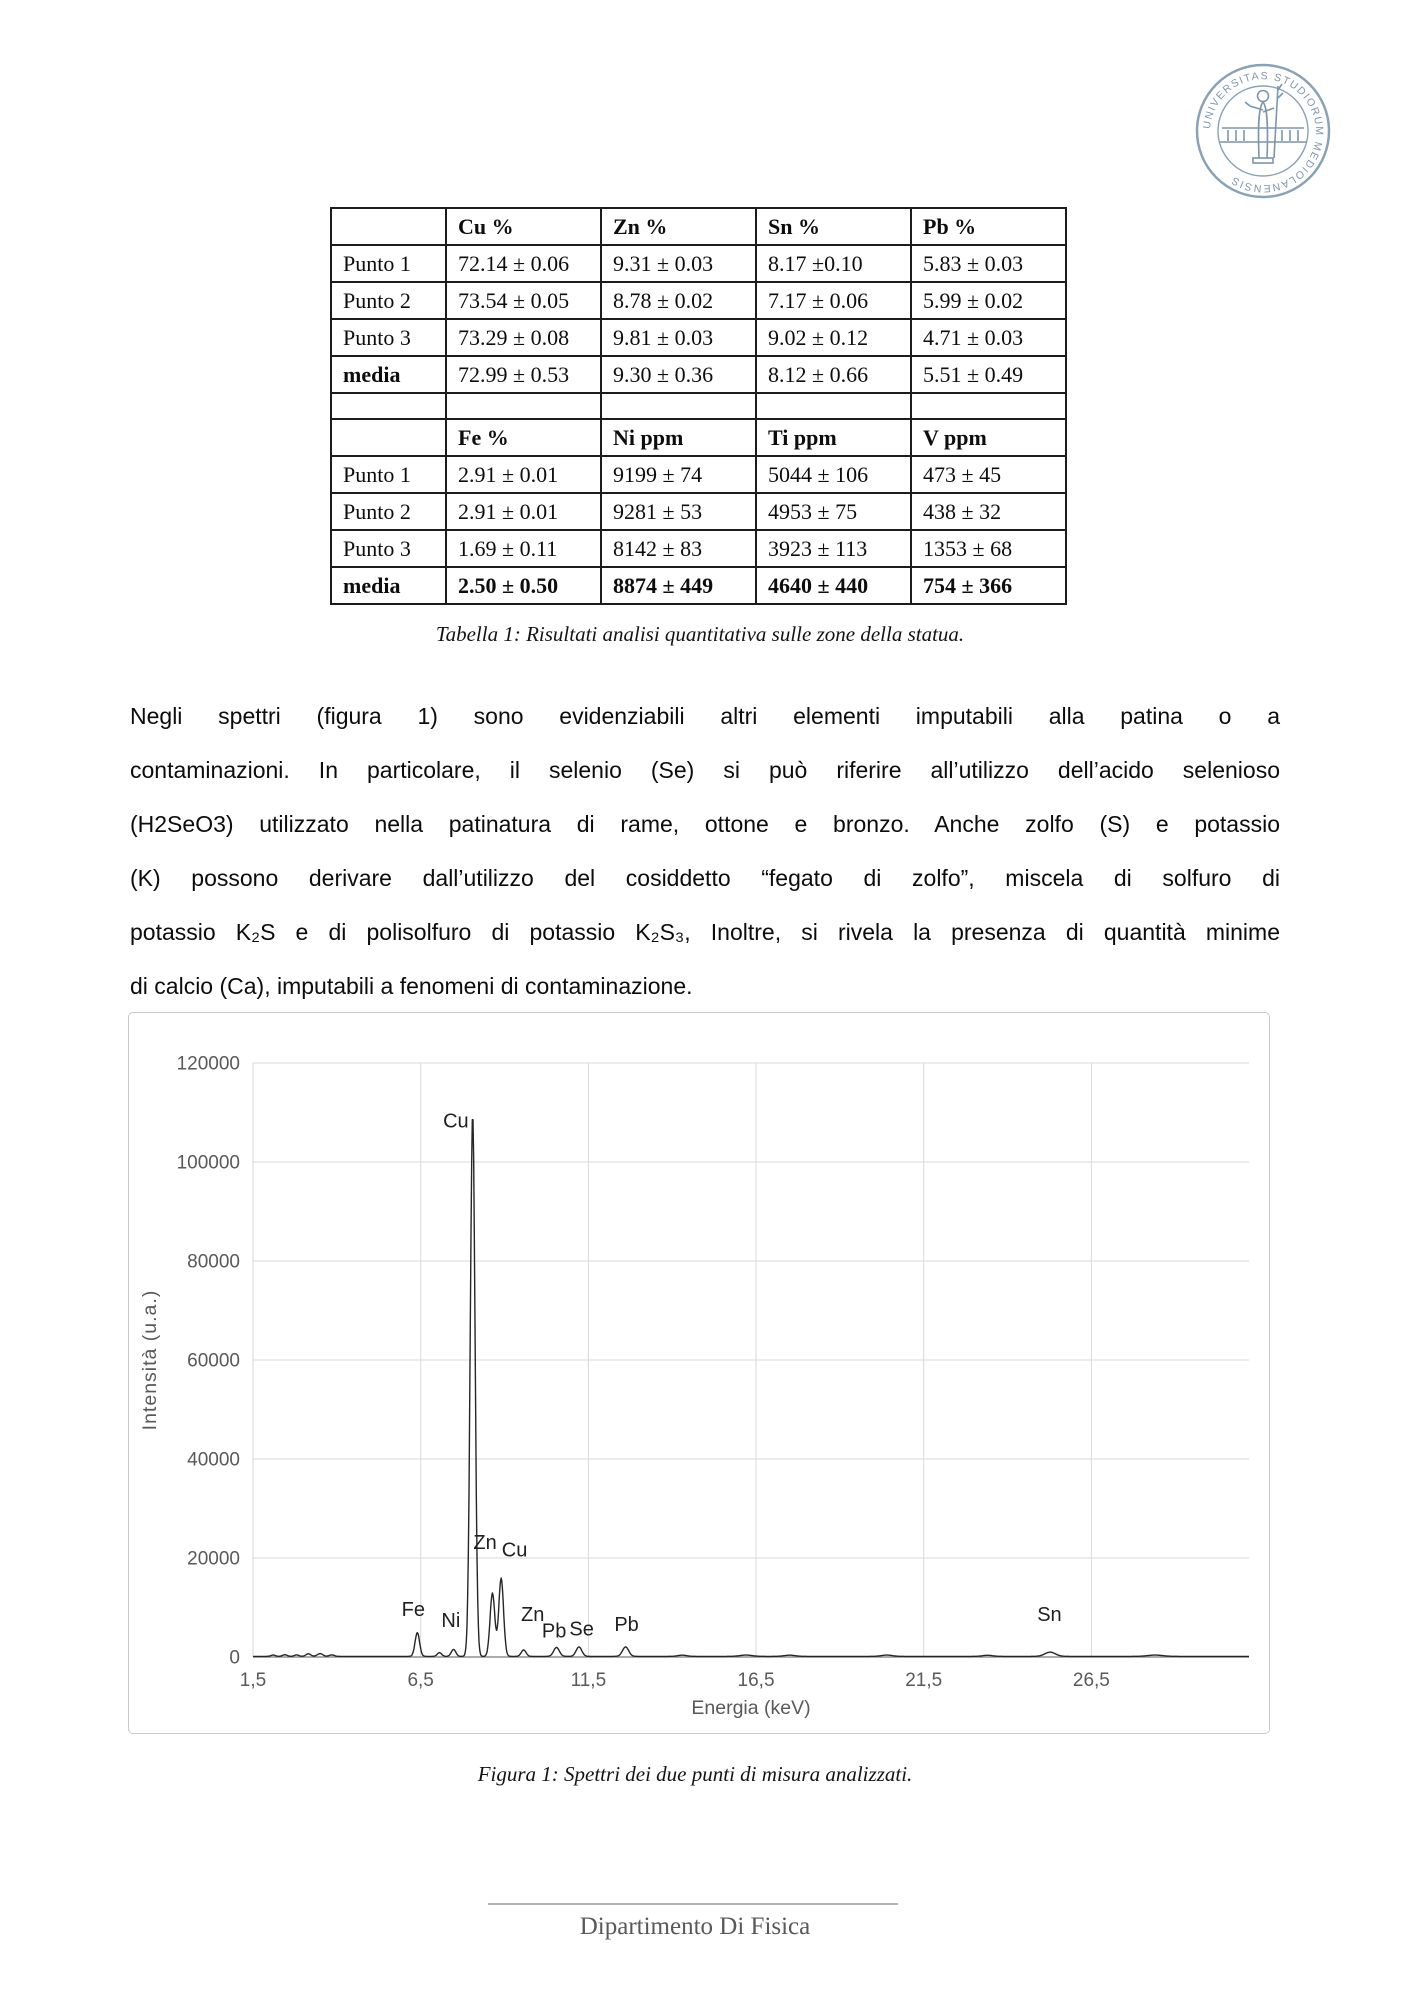 The height and width of the screenshot is (2000, 1413). I want to click on footer-divider, so click(693, 1904).